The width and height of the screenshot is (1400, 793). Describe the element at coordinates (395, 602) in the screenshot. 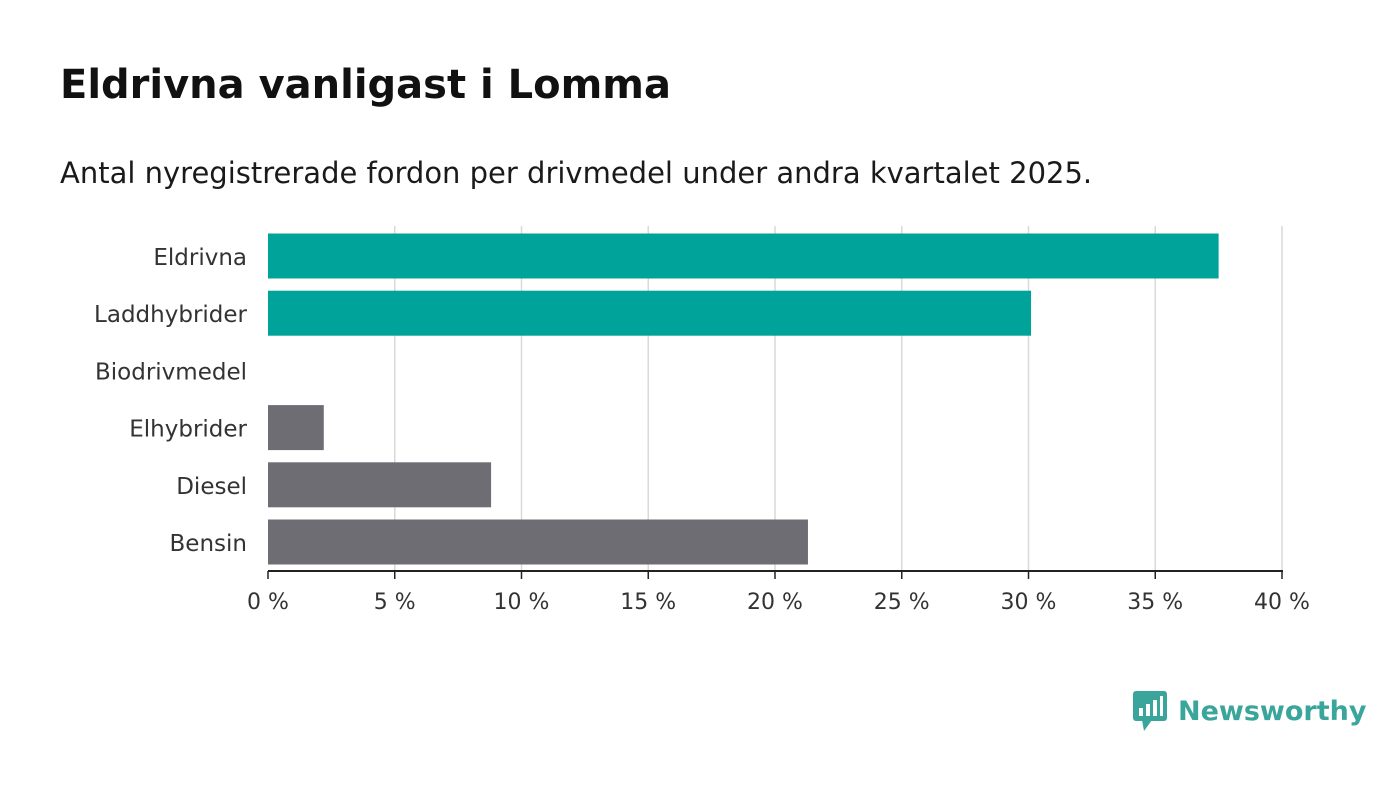

I see `x-tick-label: 5 %` at that location.